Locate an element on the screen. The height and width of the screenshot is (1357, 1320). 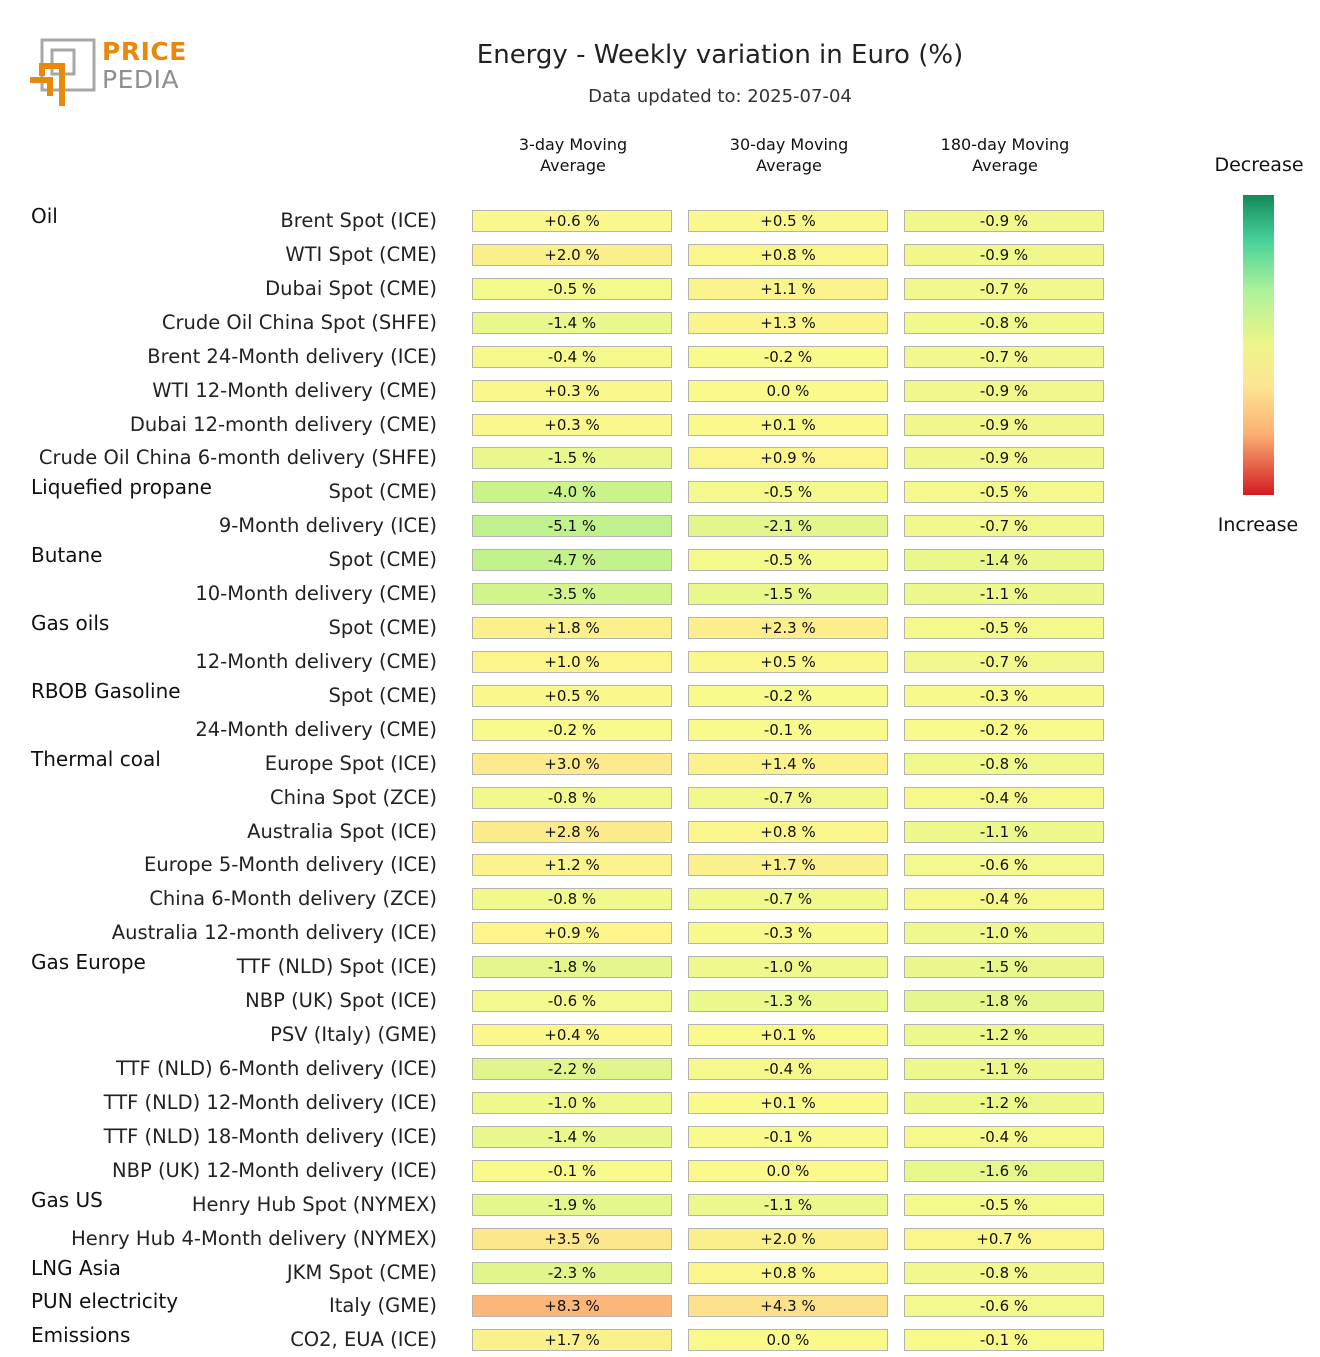
row-label: NBP (UK) Spot (ICE) is located at coordinates (341, 1001).